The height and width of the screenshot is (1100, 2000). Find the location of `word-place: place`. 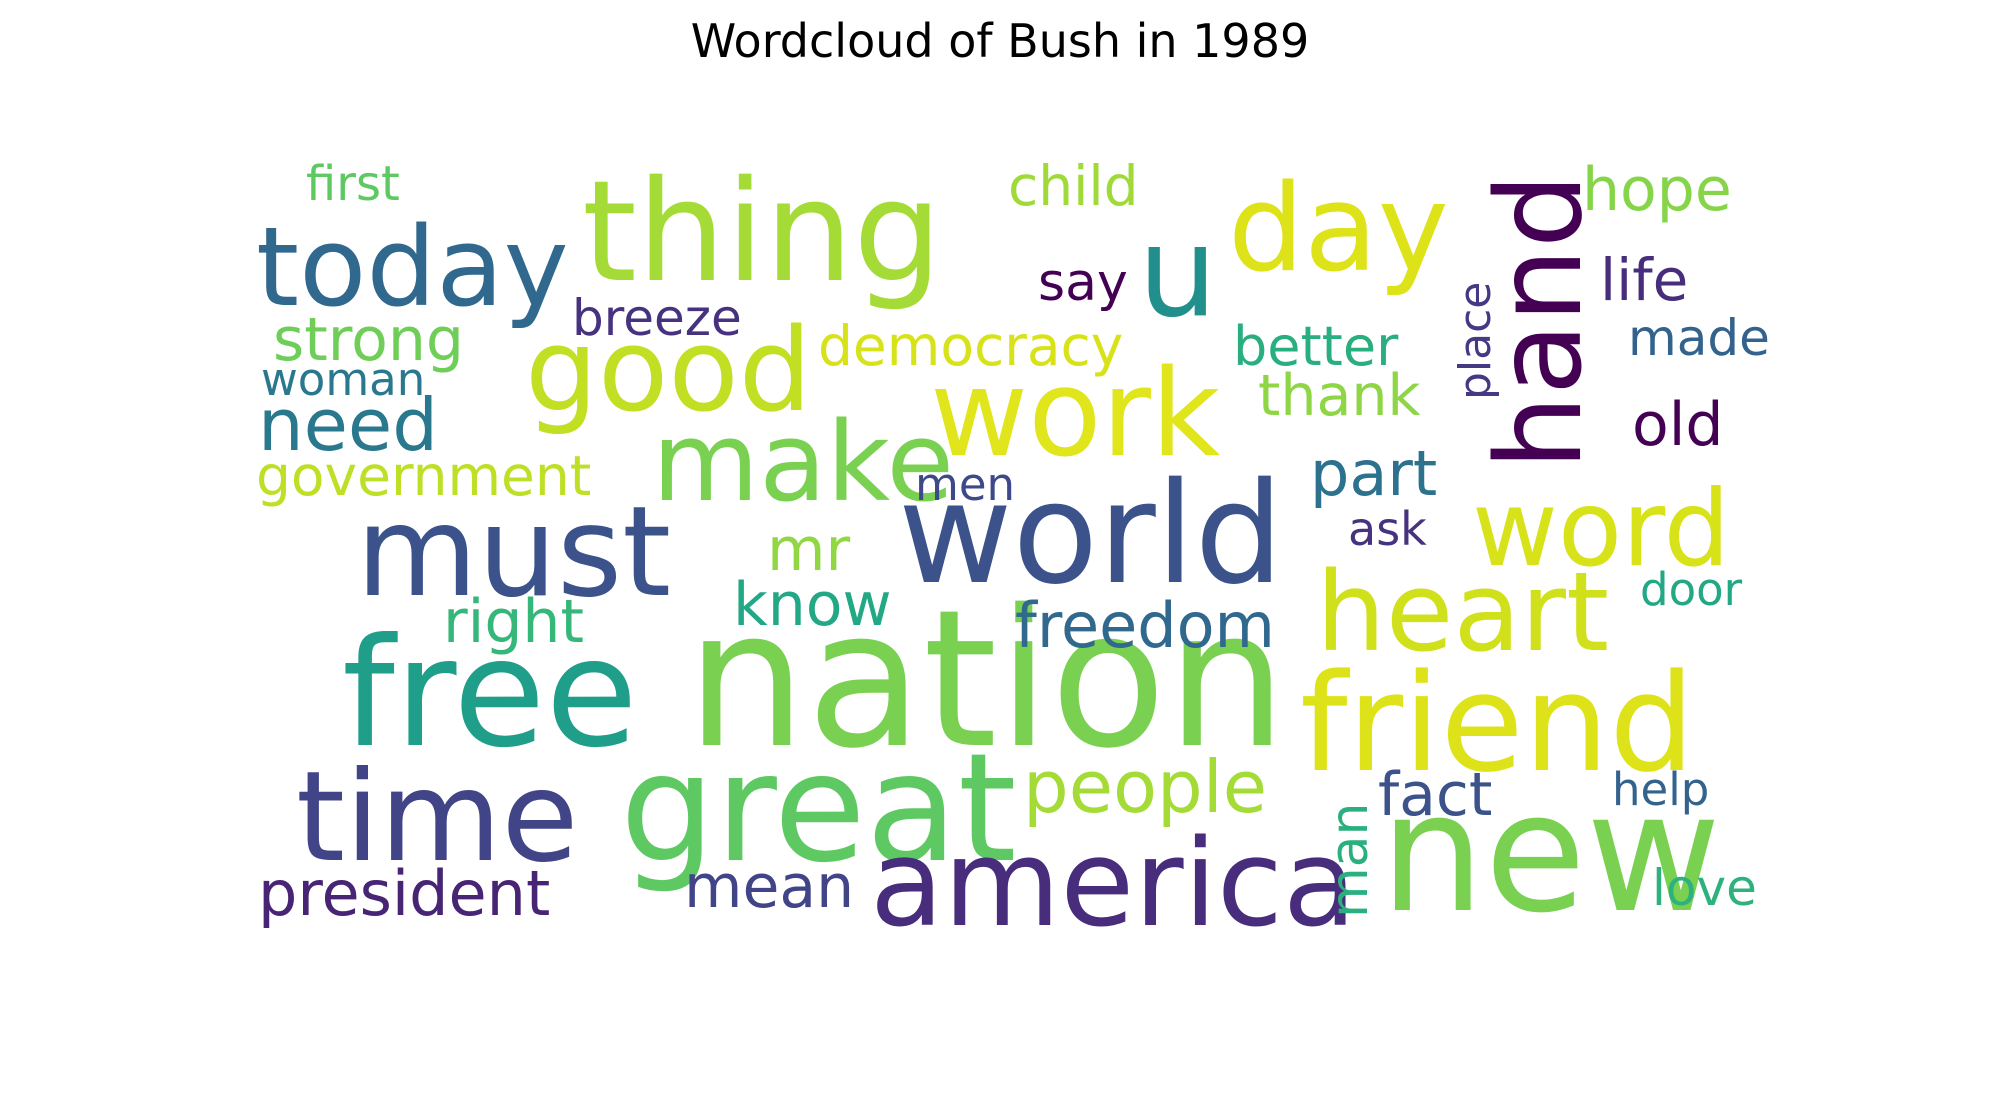

word-place: place is located at coordinates (1475, 341).